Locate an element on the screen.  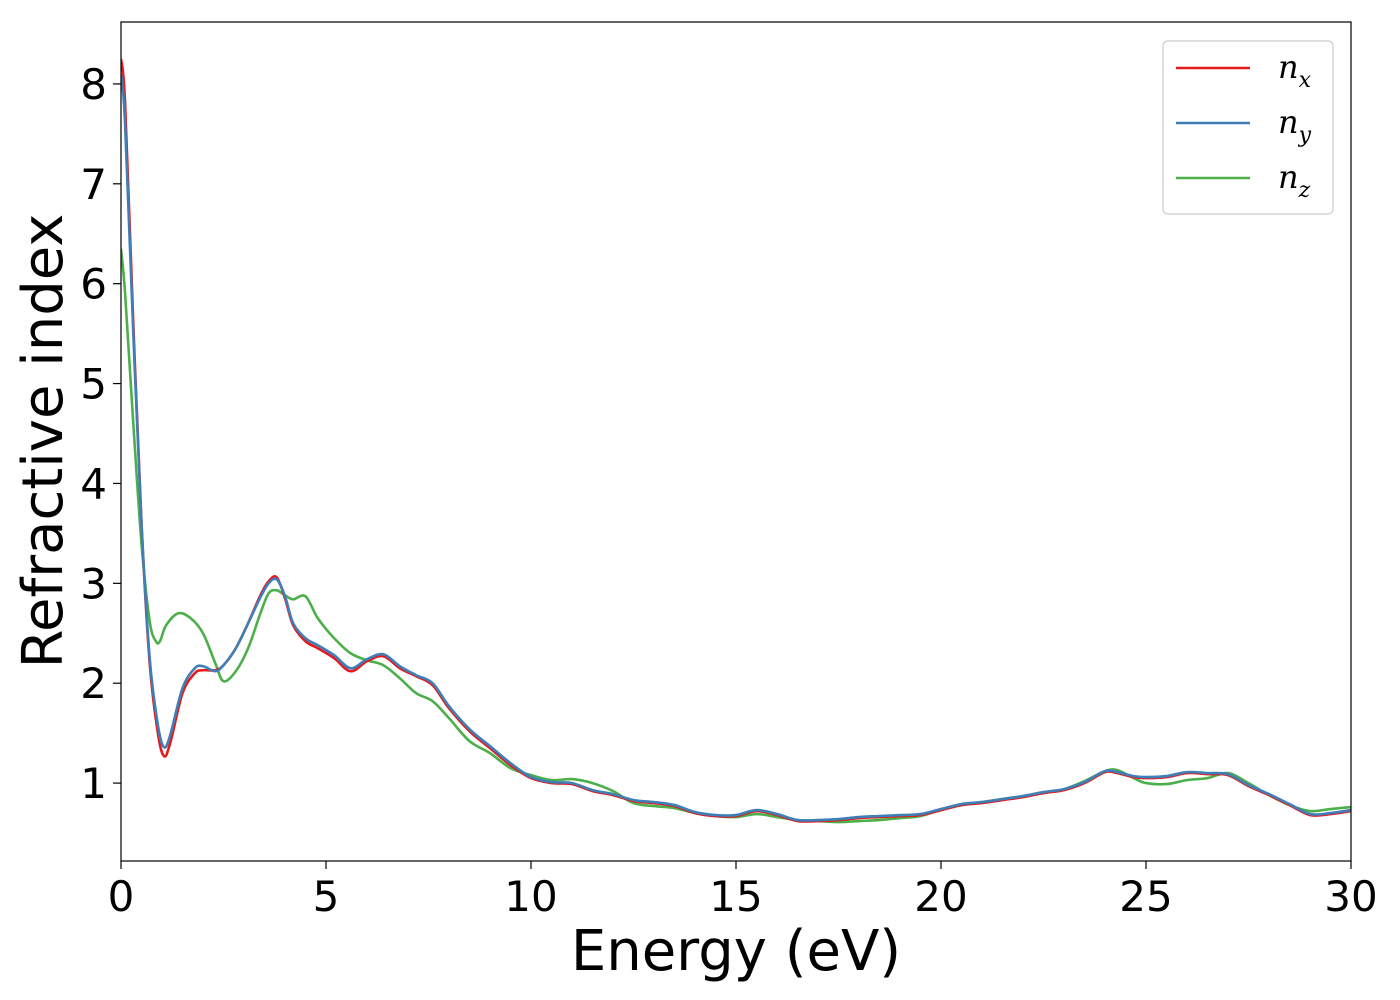
legend-label-subscript: y is located at coordinates (1305, 135).